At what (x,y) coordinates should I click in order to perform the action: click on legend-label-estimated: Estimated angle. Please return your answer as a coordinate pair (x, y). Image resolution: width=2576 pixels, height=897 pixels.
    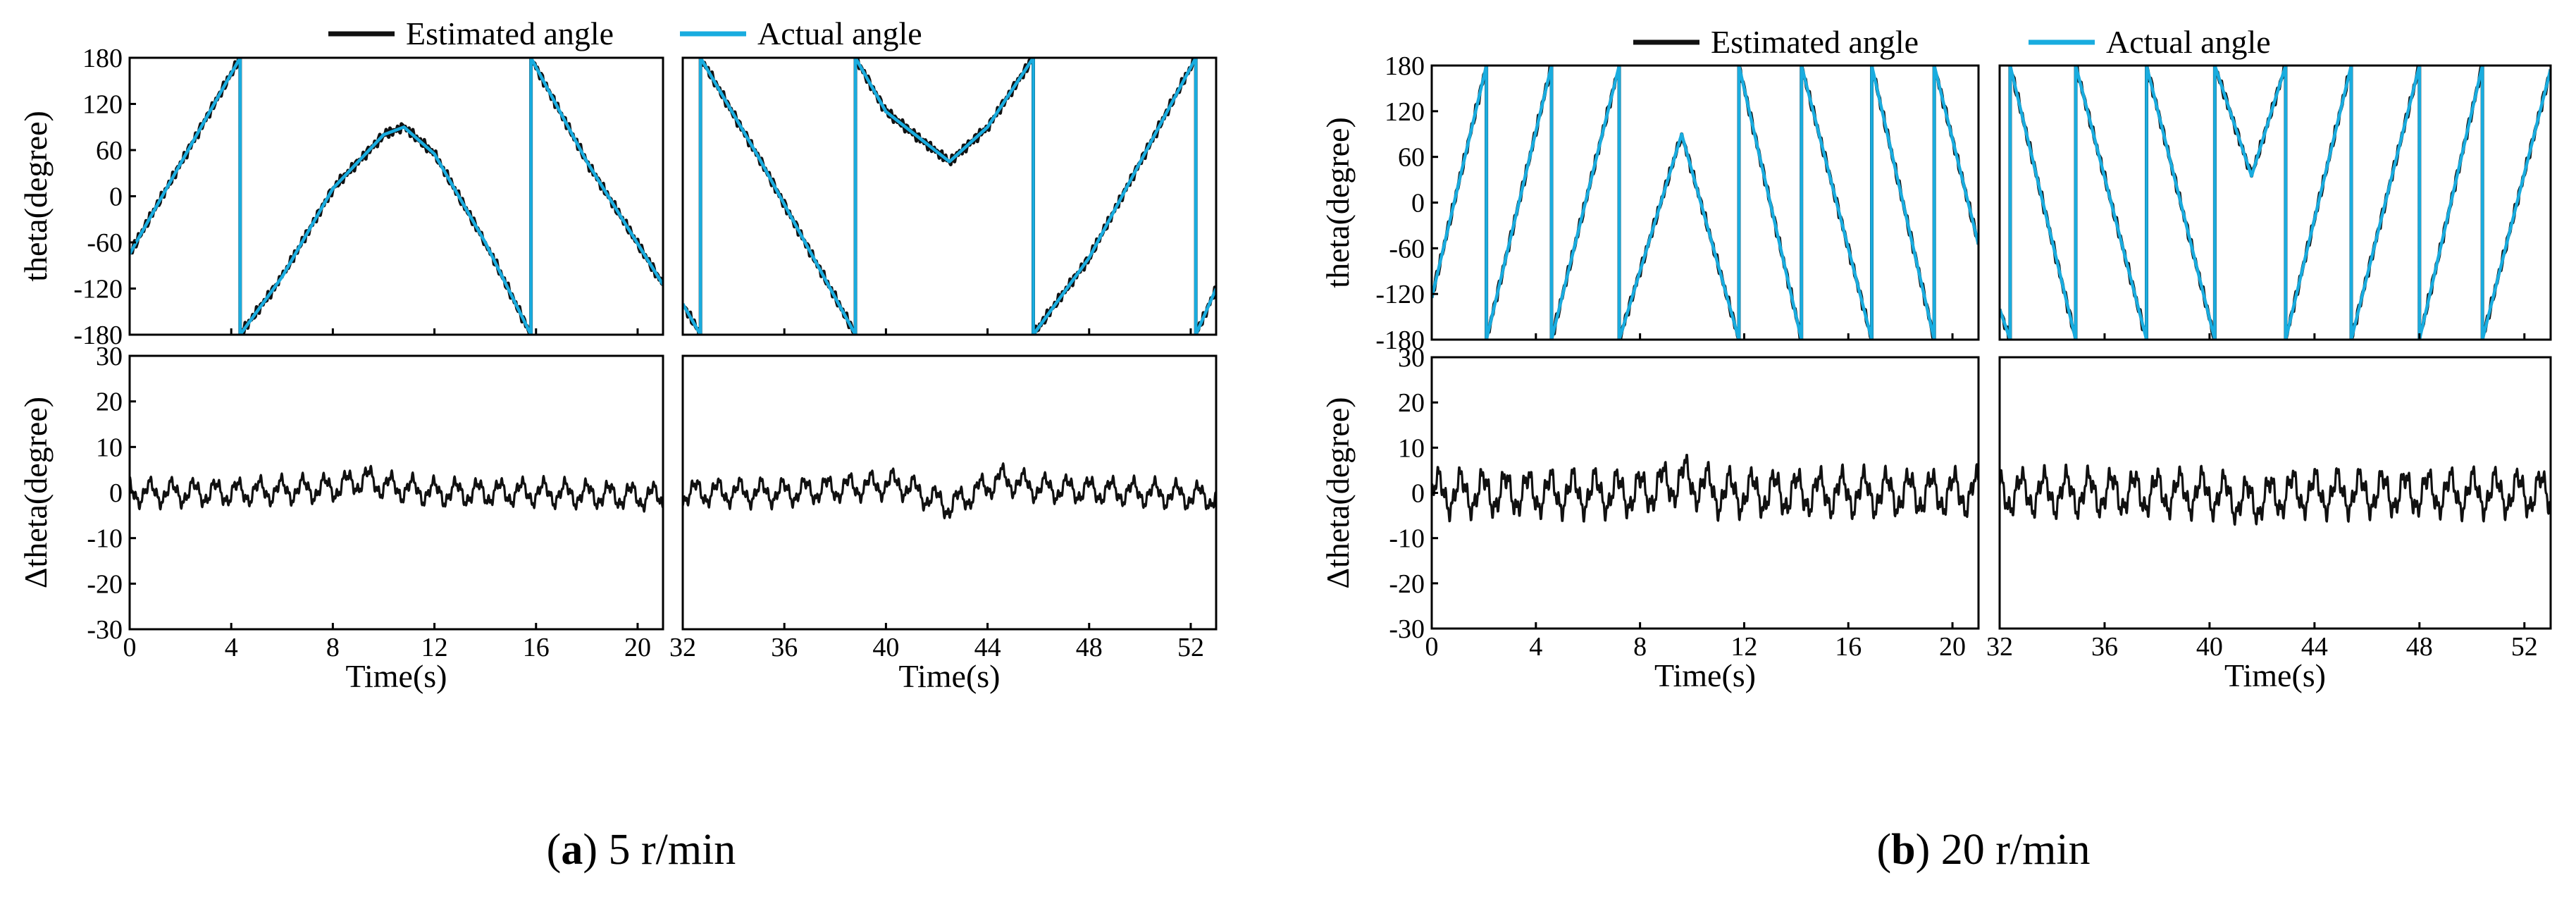
    Looking at the image, I should click on (510, 33).